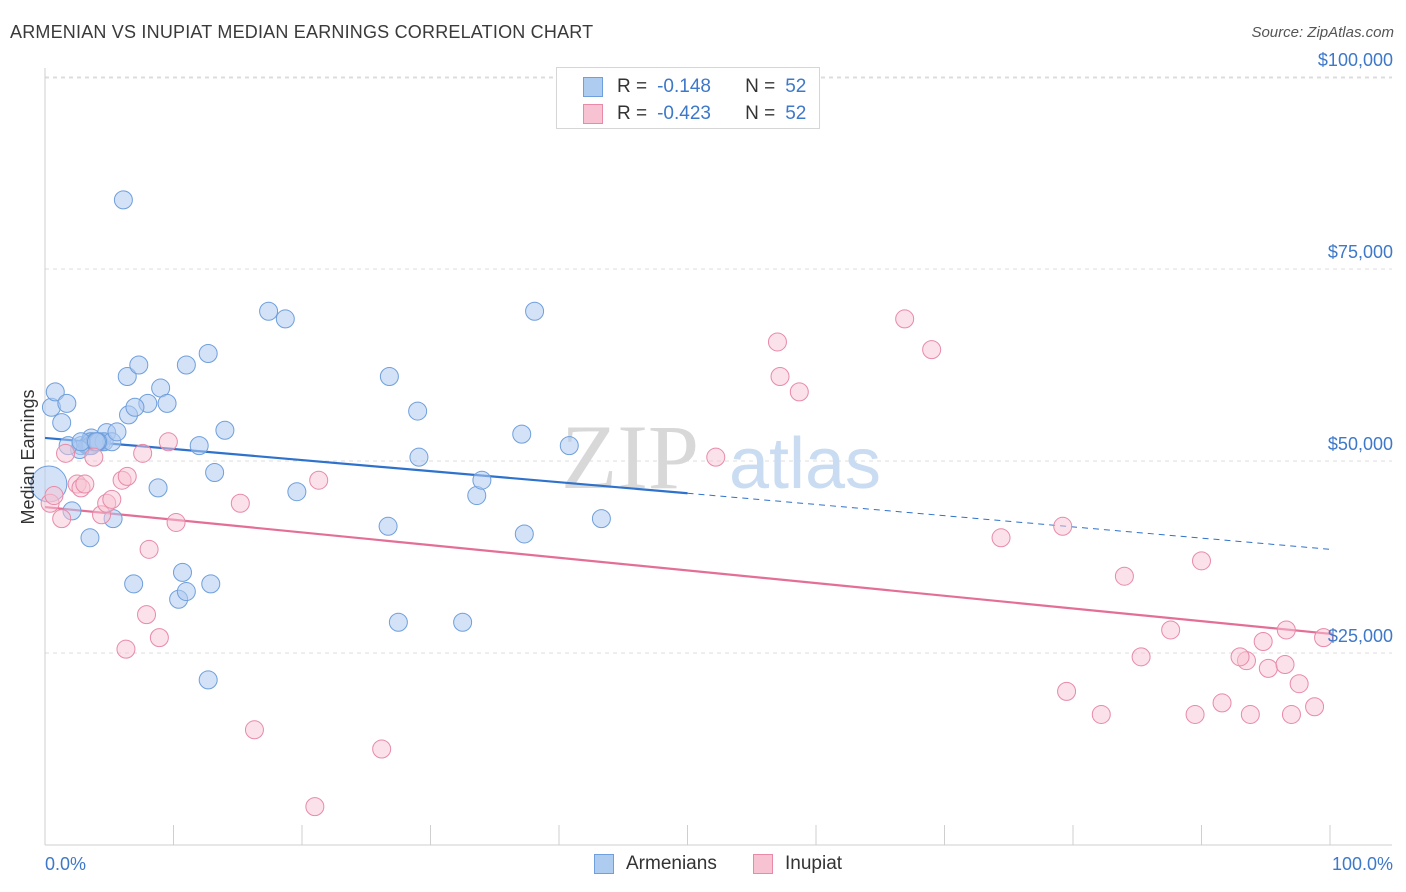  Describe the element at coordinates (65, 864) in the screenshot. I see `x-tick-label-min: 0.0%` at that location.